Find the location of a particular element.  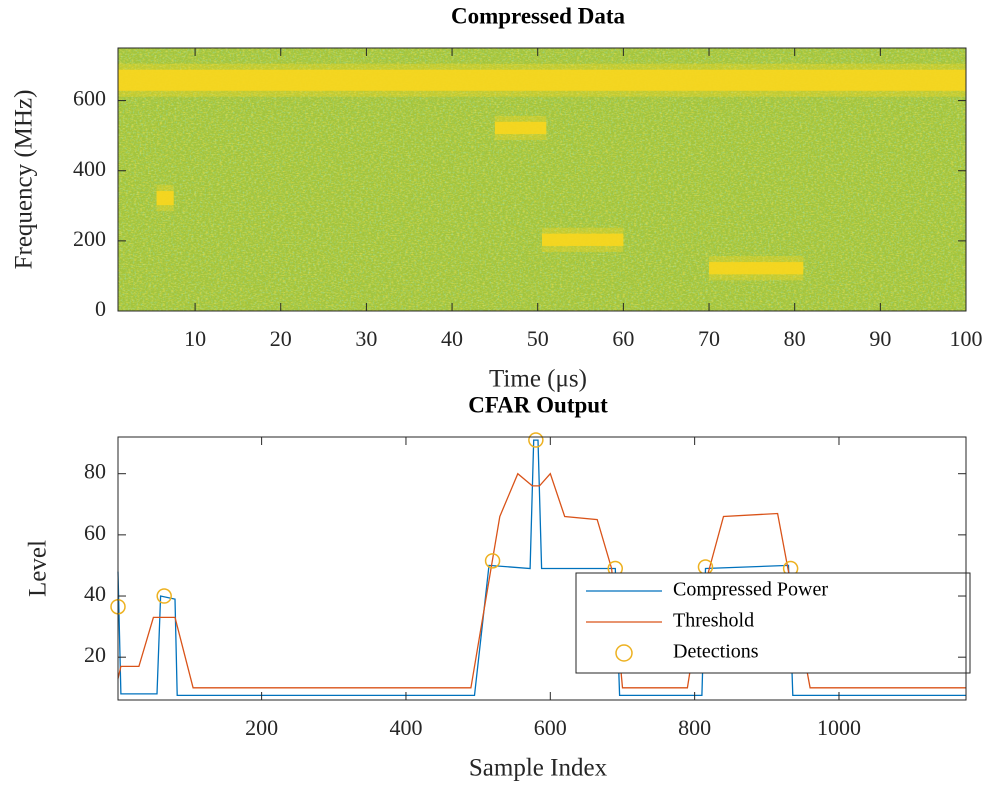

legend: Compressed Power Threshold Detections is located at coordinates (773, 623).